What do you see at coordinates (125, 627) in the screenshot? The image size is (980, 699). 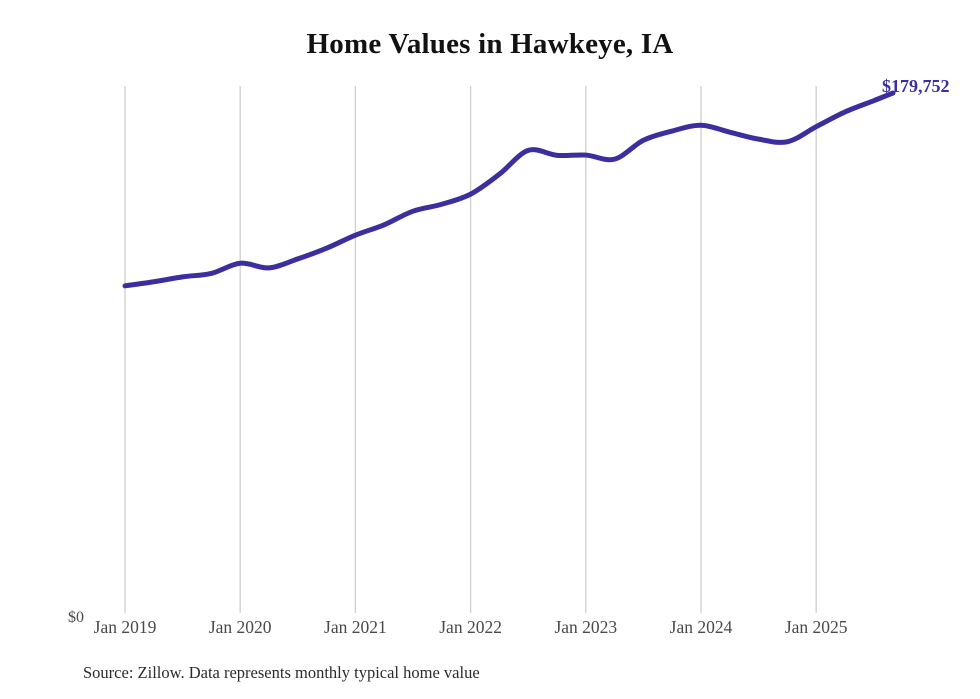 I see `x-axis-tick-jan-2019: Jan 2019` at bounding box center [125, 627].